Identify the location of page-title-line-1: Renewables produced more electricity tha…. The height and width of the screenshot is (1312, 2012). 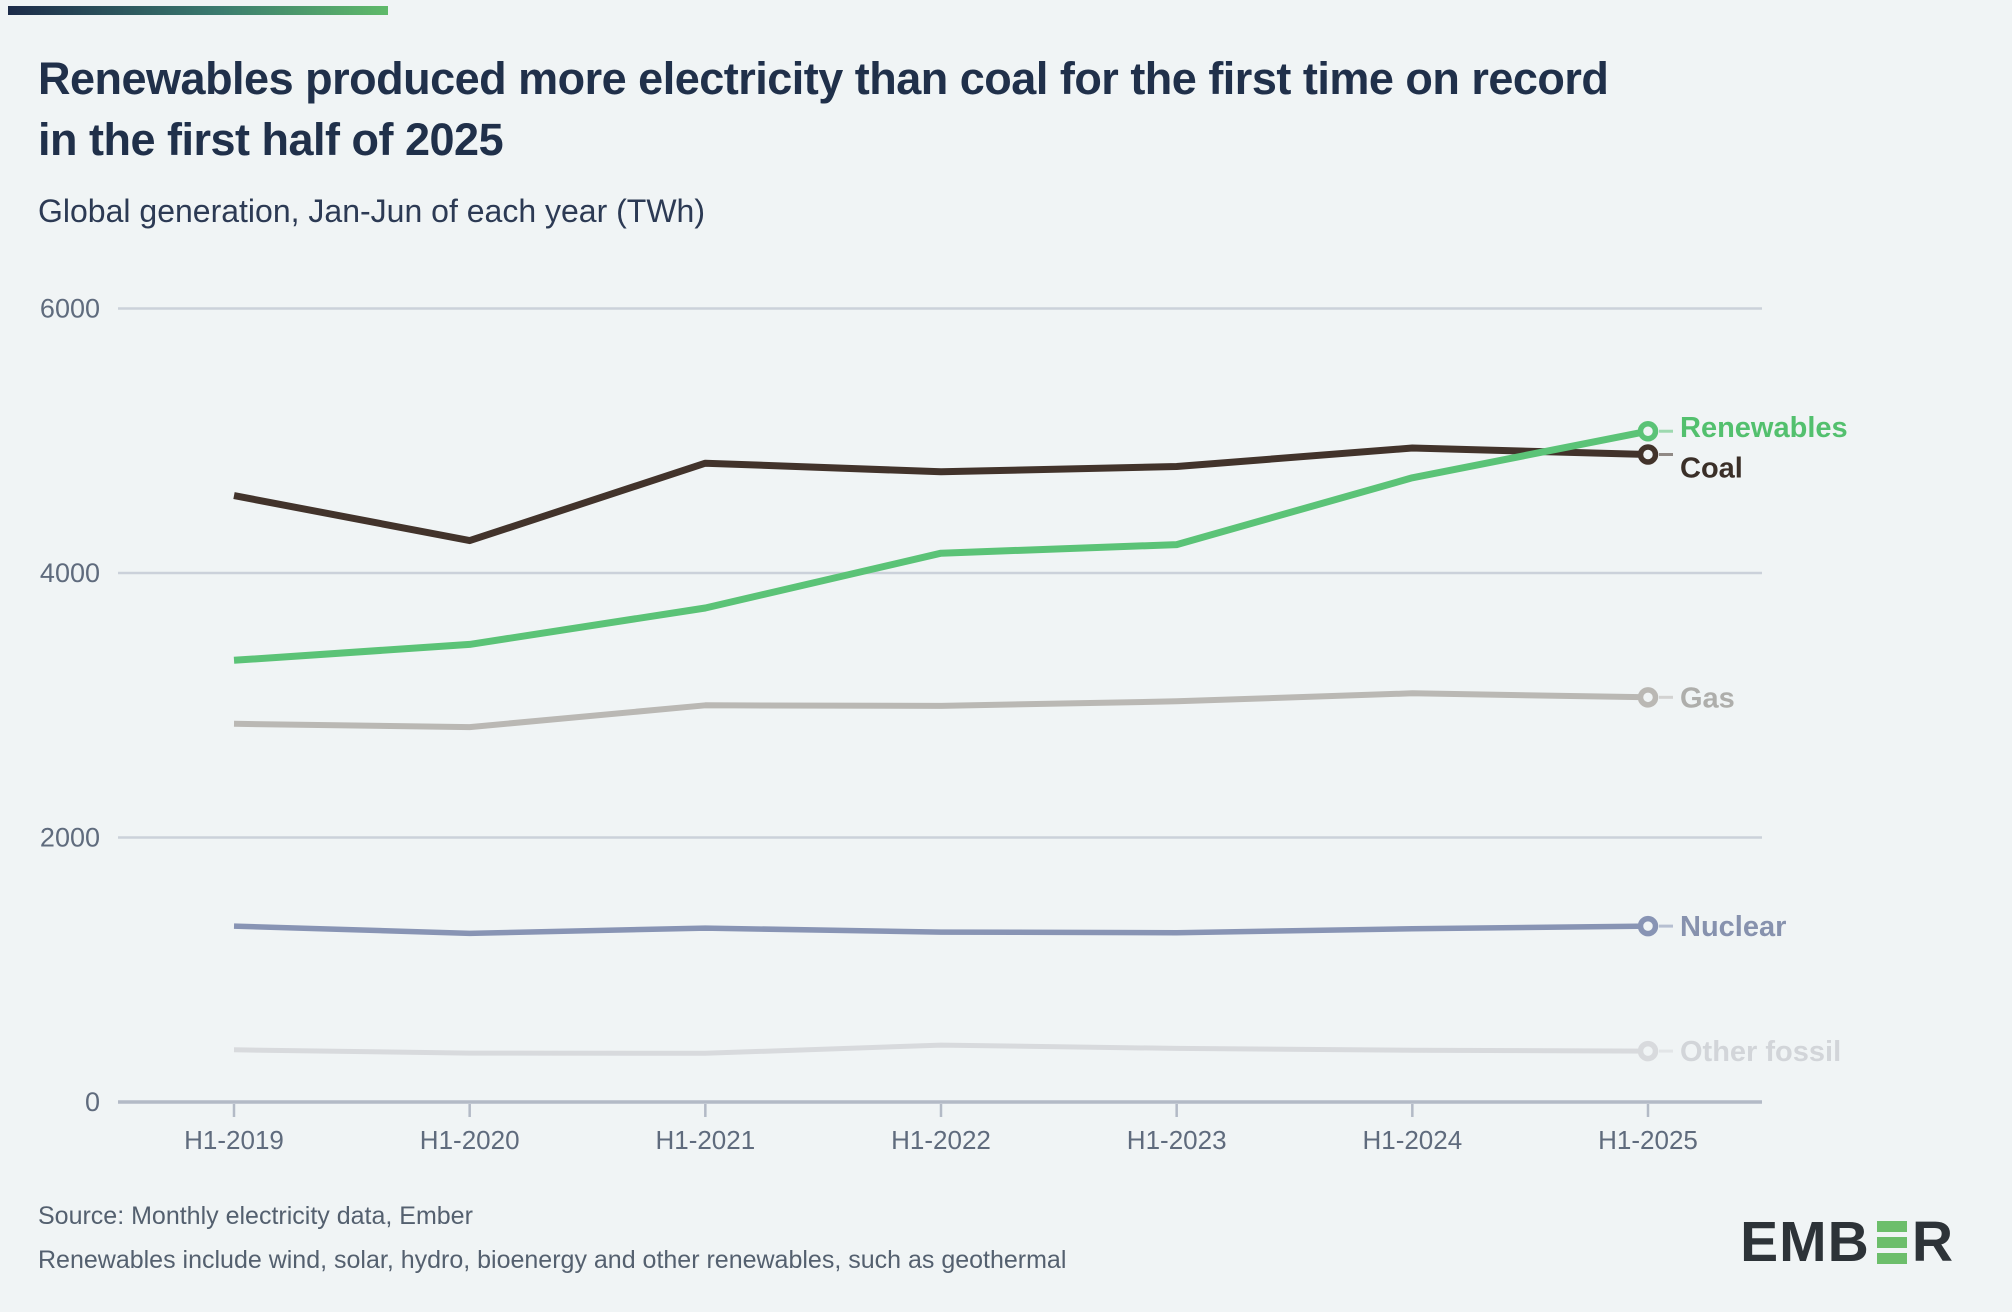
(823, 78).